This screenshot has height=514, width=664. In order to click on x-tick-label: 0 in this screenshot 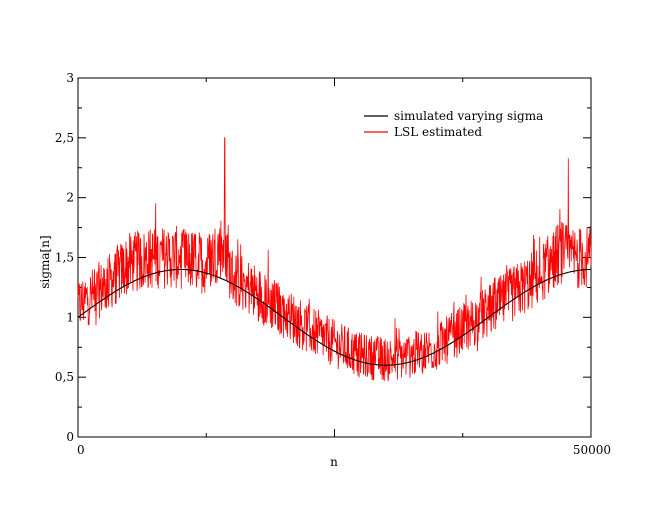, I will do `click(81, 450)`.